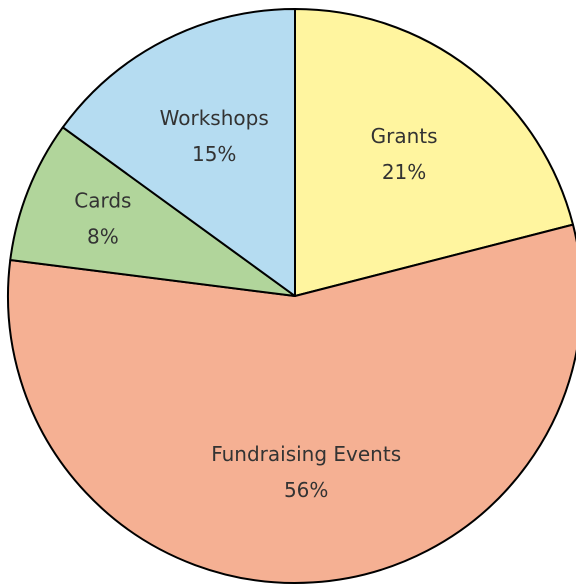  Describe the element at coordinates (404, 136) in the screenshot. I see `slice-label: Grants` at that location.